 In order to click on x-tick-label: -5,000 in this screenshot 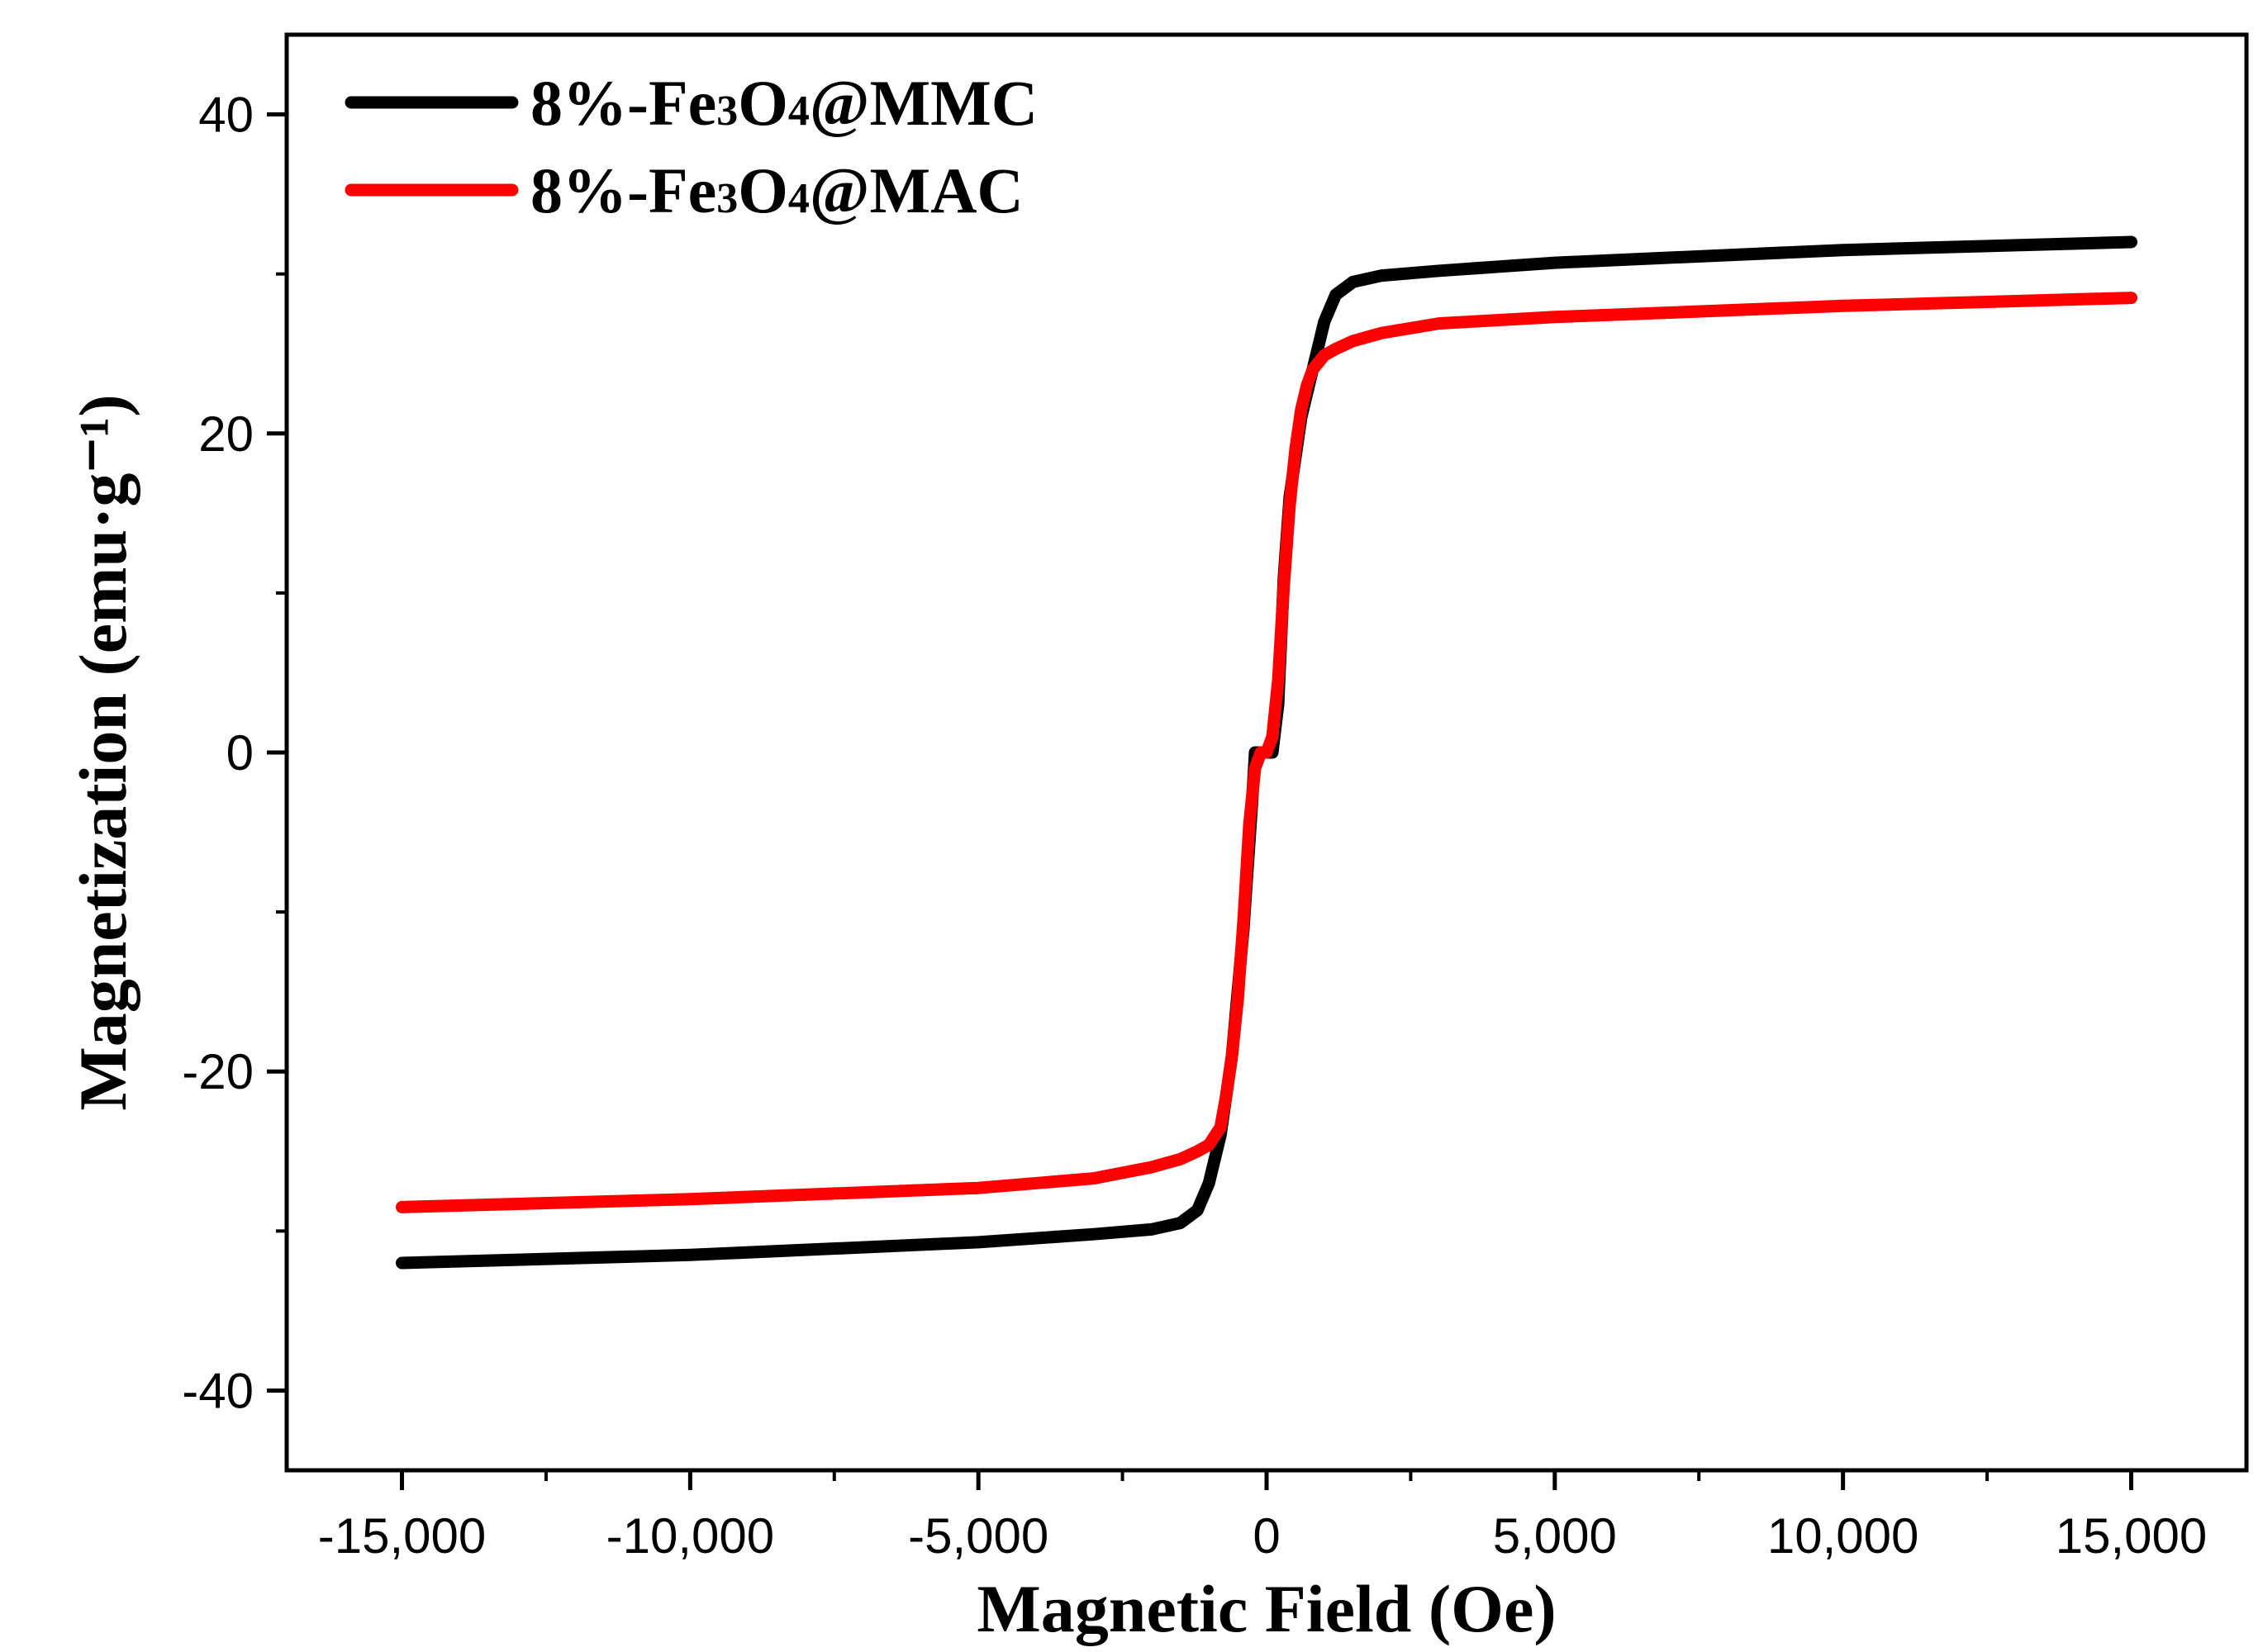, I will do `click(978, 1536)`.